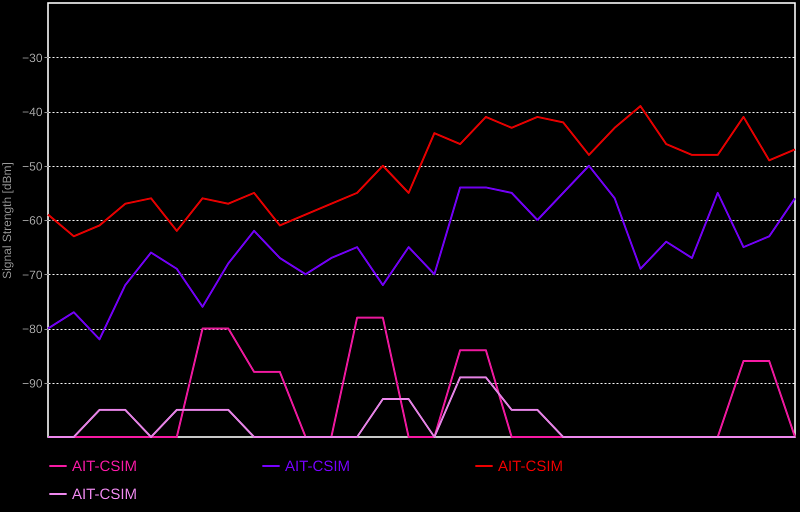 The image size is (800, 512). Describe the element at coordinates (421, 407) in the screenshot. I see `line-series` at that location.